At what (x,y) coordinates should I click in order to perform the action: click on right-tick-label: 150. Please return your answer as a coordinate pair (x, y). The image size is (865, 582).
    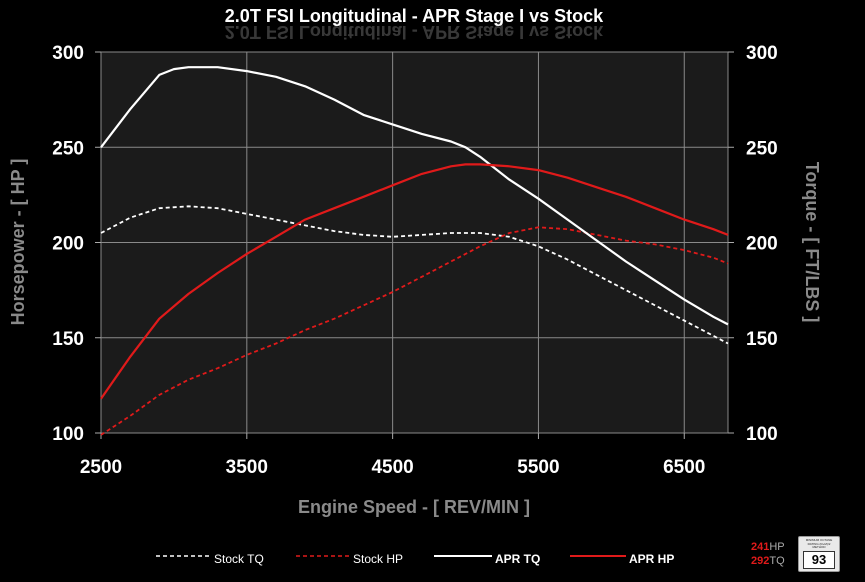
    Looking at the image, I should click on (762, 339).